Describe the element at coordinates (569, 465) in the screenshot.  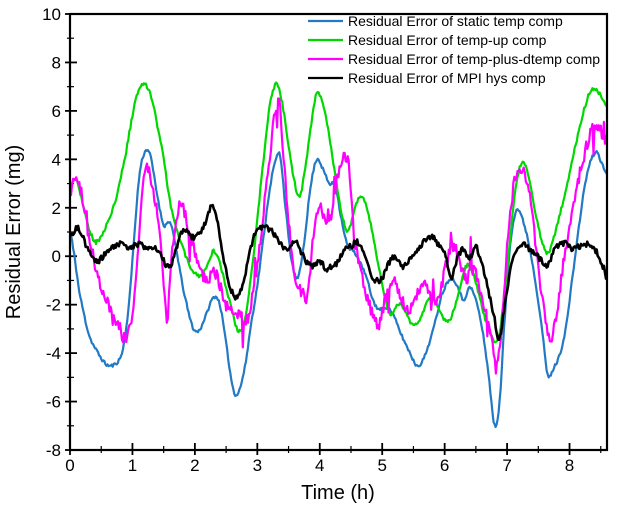
I see `x-tick-label: 8` at that location.